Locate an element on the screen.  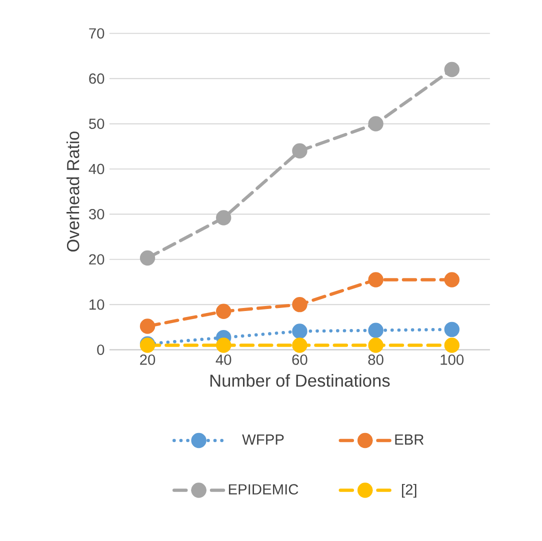
y-tick-label: 20 is located at coordinates (96, 259).